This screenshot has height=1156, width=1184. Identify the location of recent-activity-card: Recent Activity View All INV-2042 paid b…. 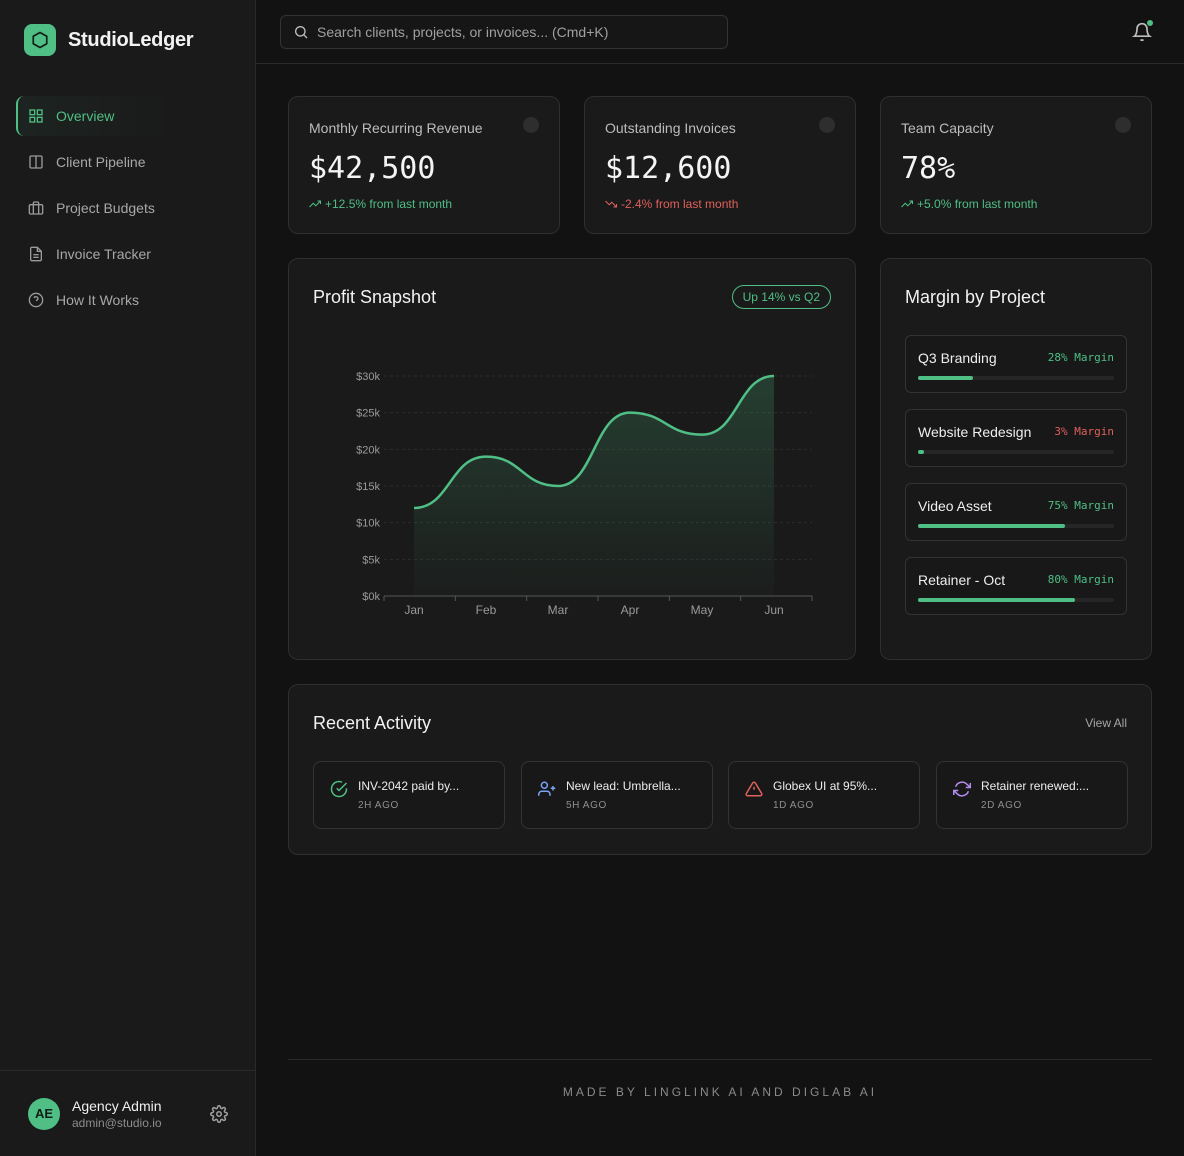
(720, 769).